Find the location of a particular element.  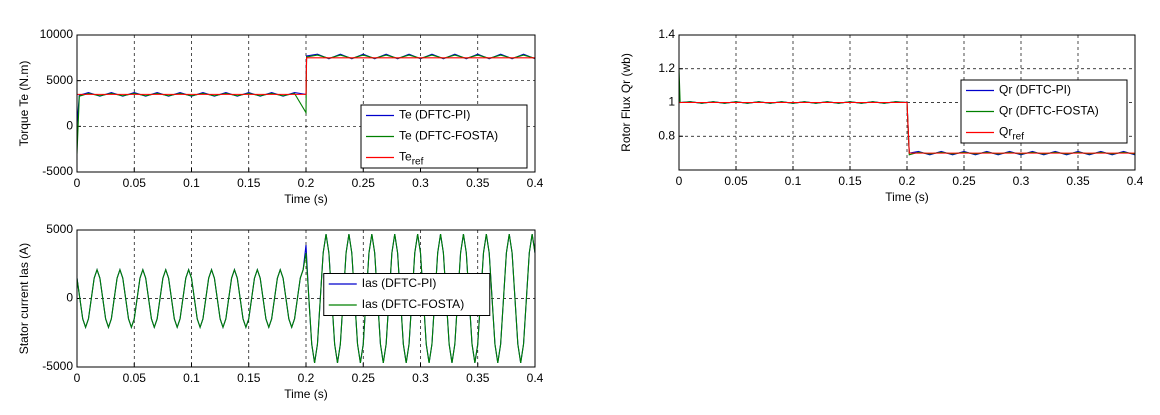

legend-name: Qr is located at coordinates (1005, 132).